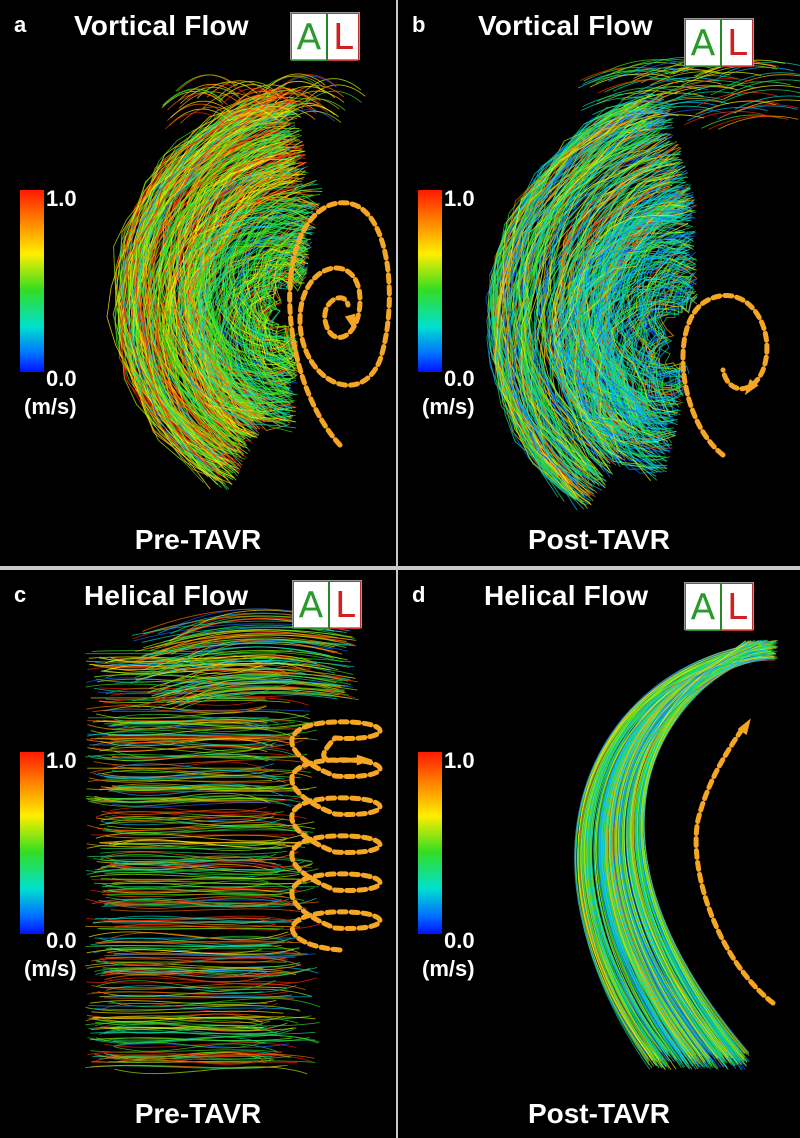 This screenshot has height=1138, width=800. I want to click on panel-letter: d, so click(419, 594).